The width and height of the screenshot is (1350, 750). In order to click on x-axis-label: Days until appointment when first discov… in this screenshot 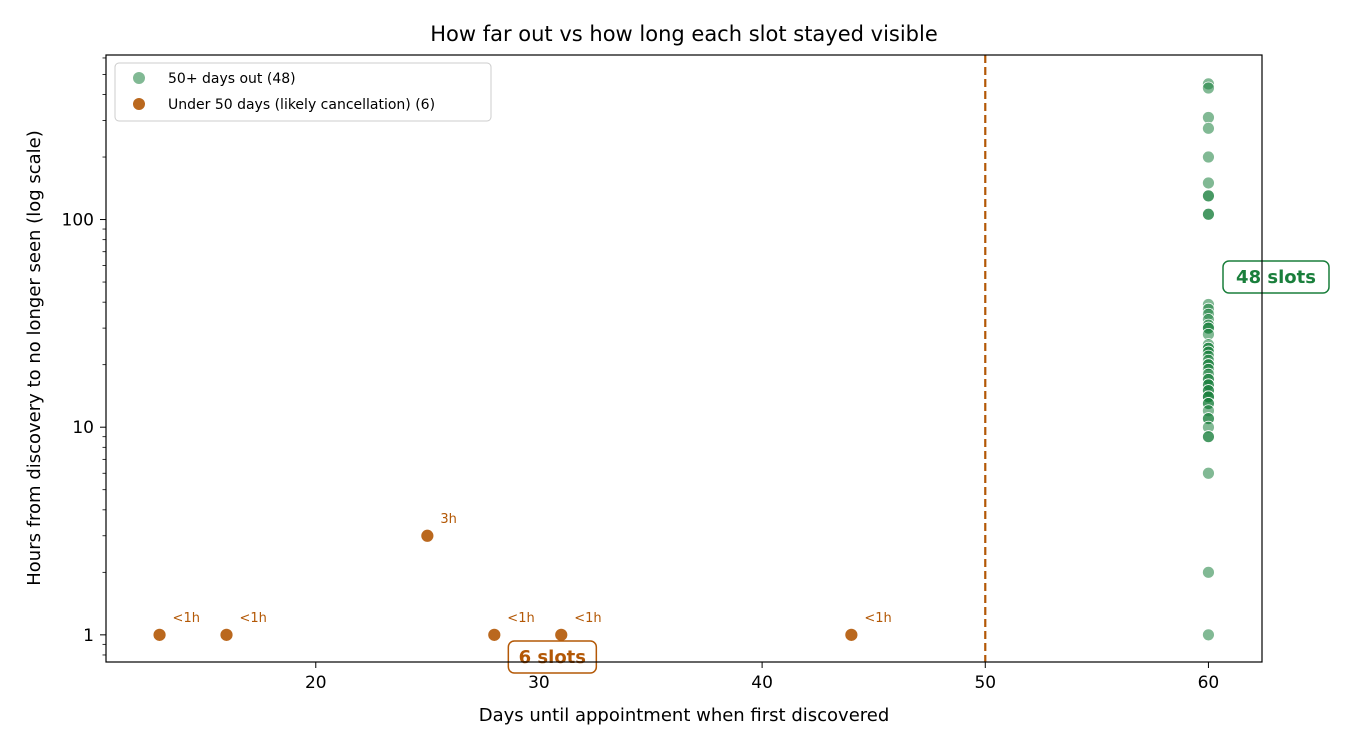, I will do `click(684, 715)`.